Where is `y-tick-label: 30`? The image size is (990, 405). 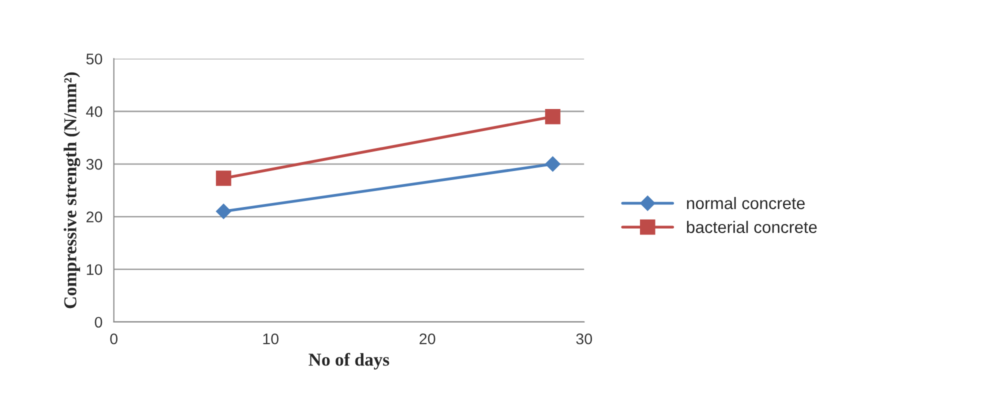 y-tick-label: 30 is located at coordinates (94, 164).